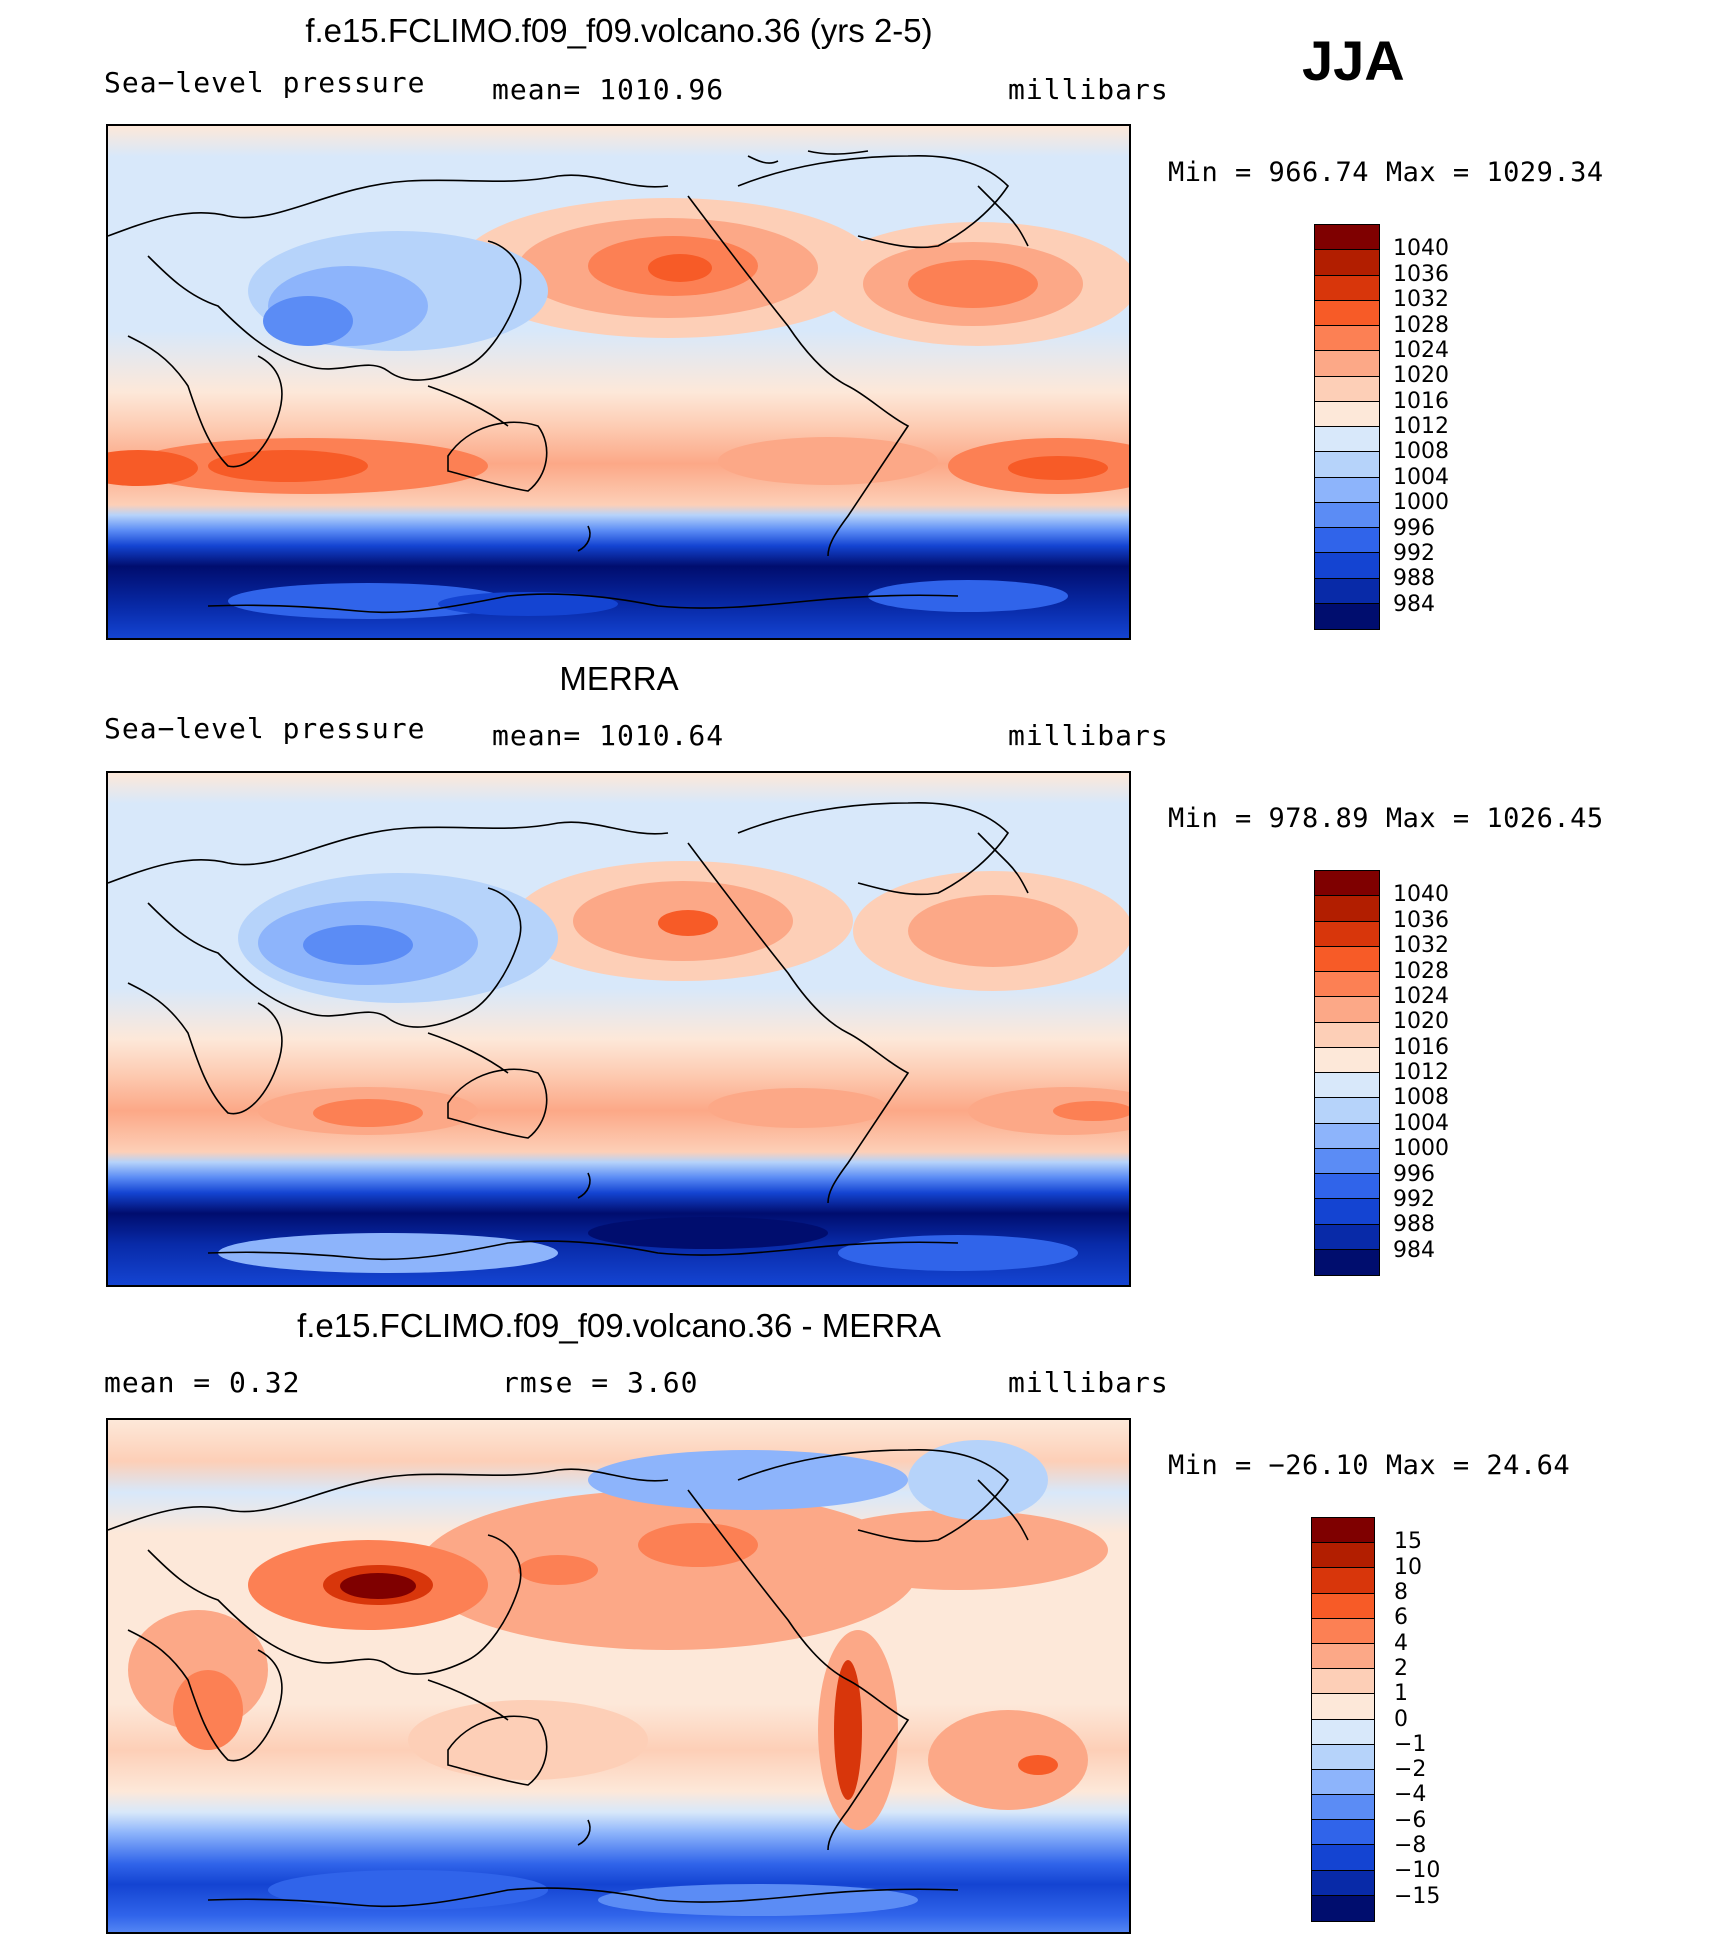 The height and width of the screenshot is (1941, 1710). I want to click on colorbar-tick-label: −8, so click(1410, 1846).